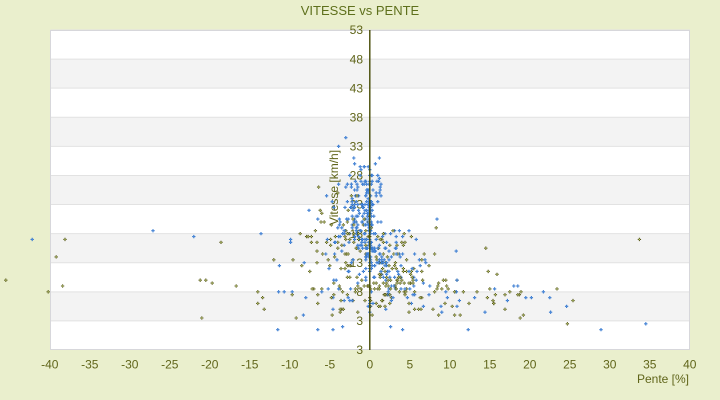 The width and height of the screenshot is (720, 400). I want to click on svg-text: 5, so click(409, 365).